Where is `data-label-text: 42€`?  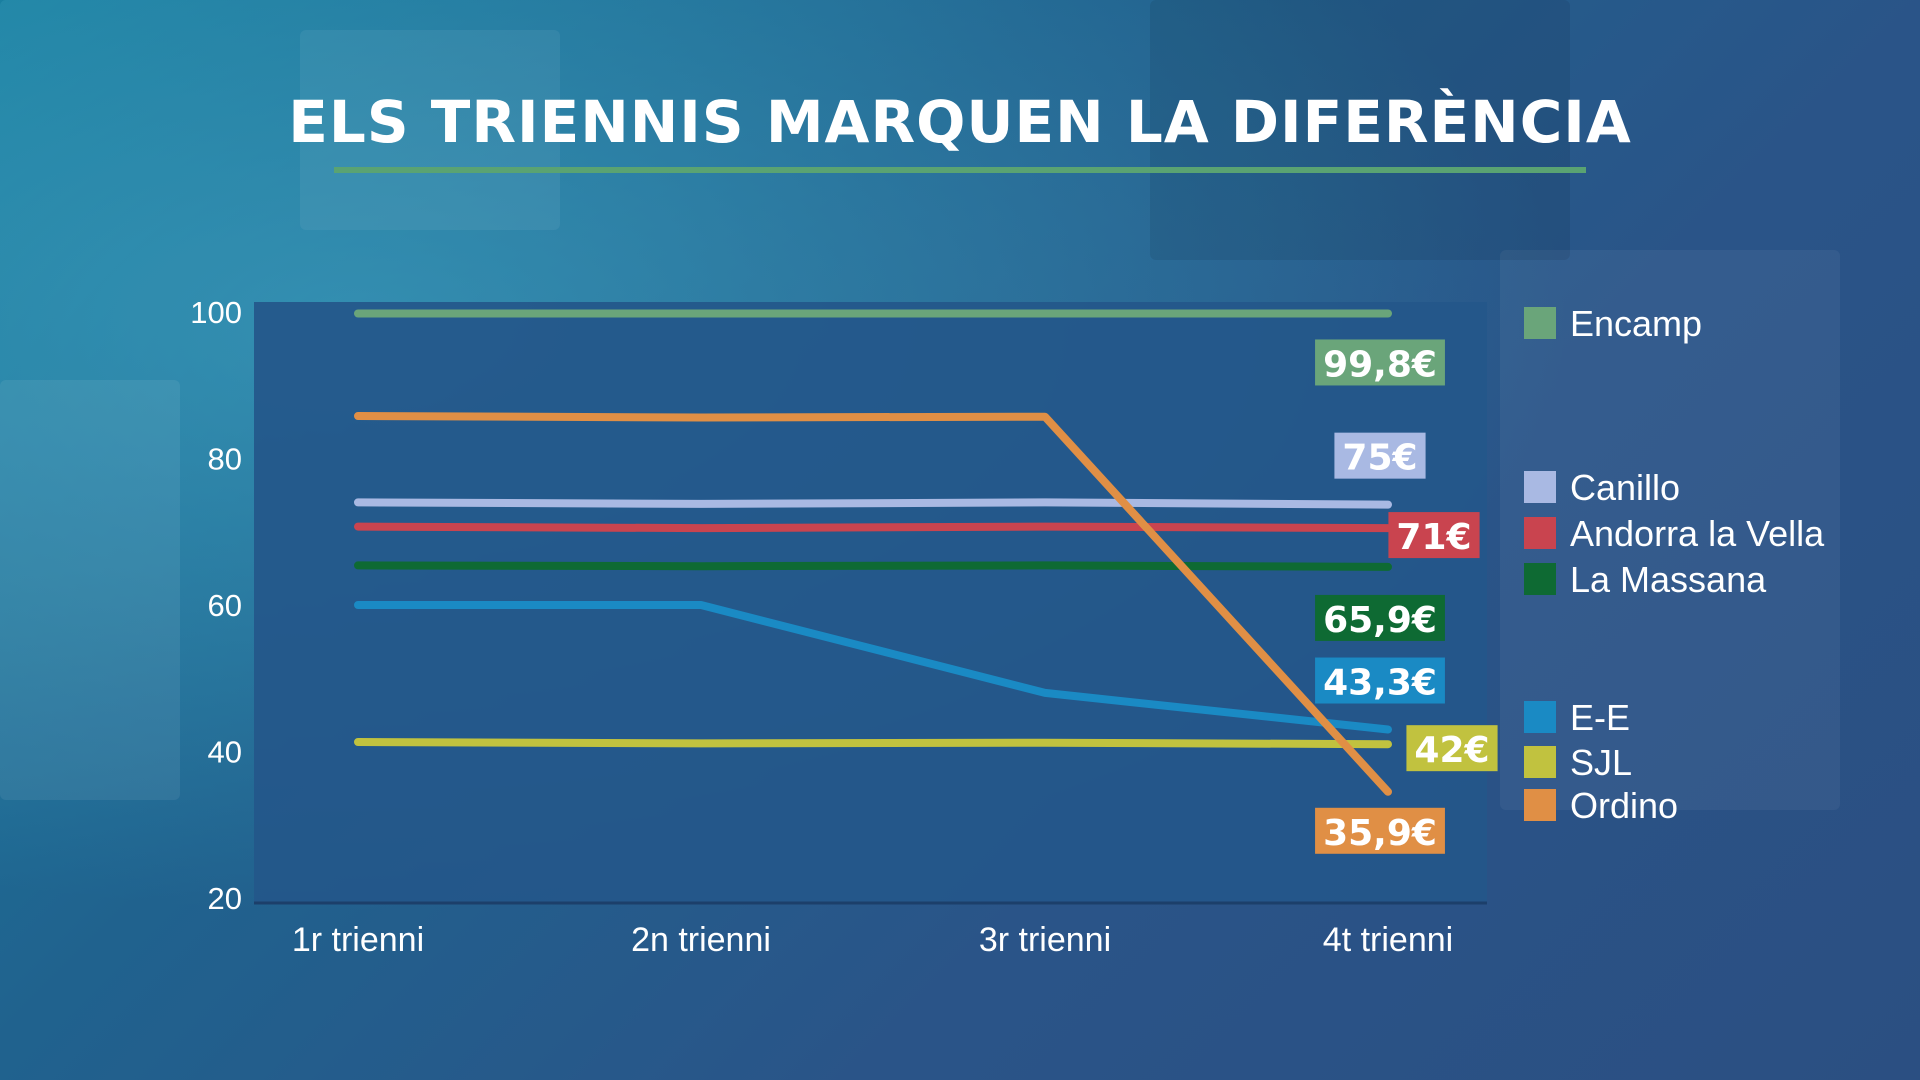
data-label-text: 42€ is located at coordinates (1451, 750).